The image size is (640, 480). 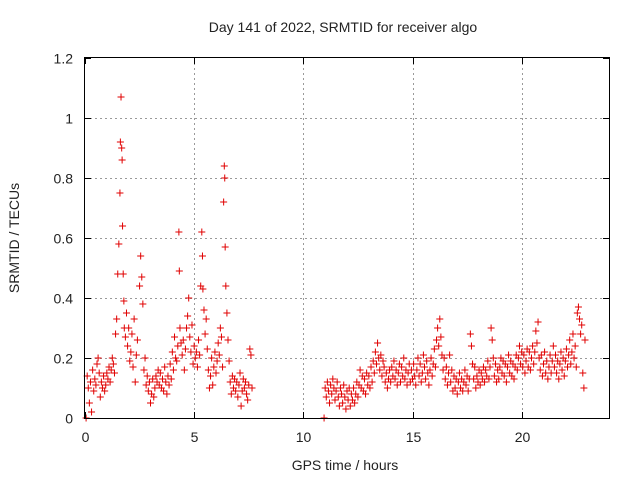 I want to click on y-axis-label: SRMTID / TECUs, so click(x=14, y=238).